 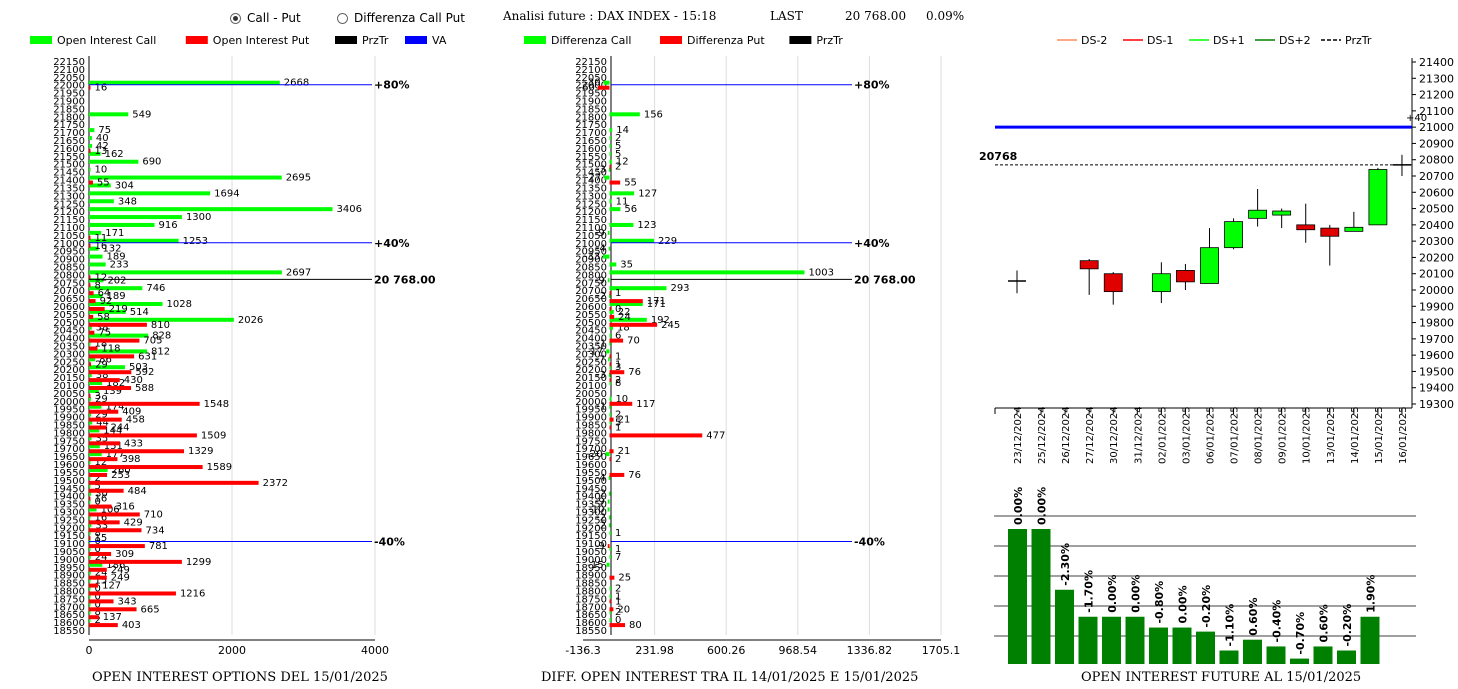 I want to click on options-put-value: 1509, so click(x=213, y=435).